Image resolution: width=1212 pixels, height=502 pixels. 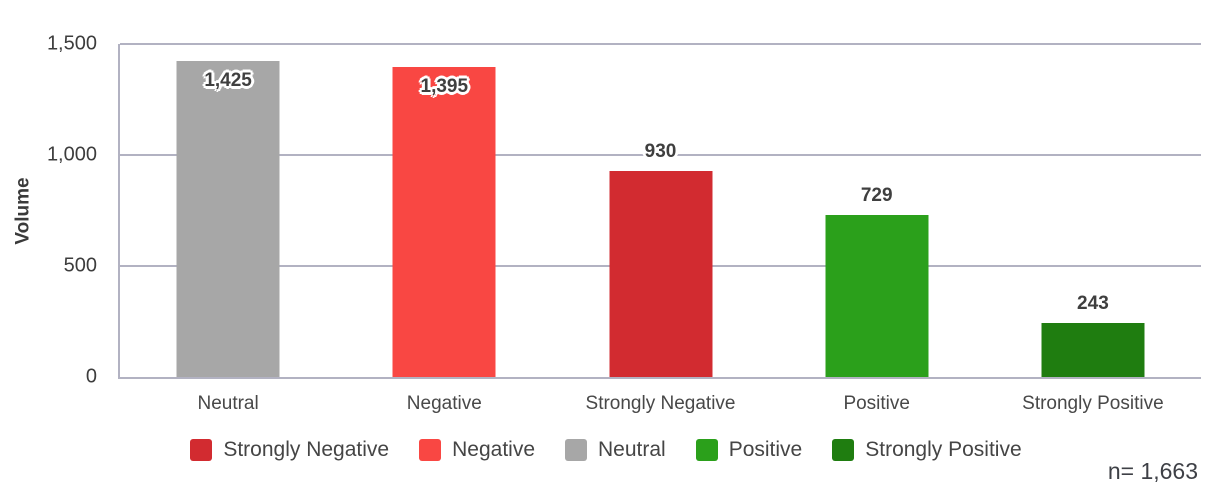 I want to click on legend-label-strongly-positive: Strongly Positive, so click(x=943, y=449).